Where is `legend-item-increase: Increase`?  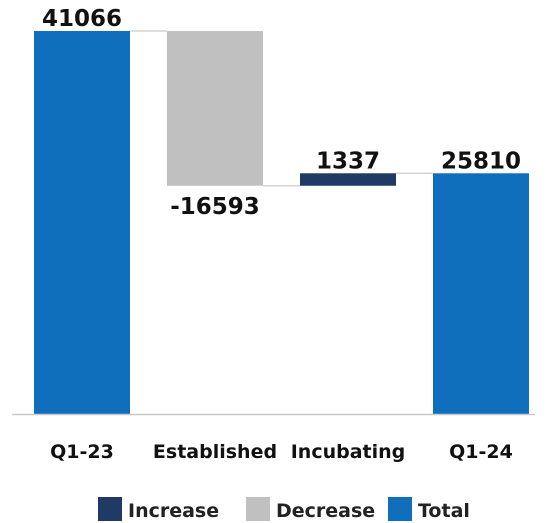
legend-item-increase: Increase is located at coordinates (158, 509).